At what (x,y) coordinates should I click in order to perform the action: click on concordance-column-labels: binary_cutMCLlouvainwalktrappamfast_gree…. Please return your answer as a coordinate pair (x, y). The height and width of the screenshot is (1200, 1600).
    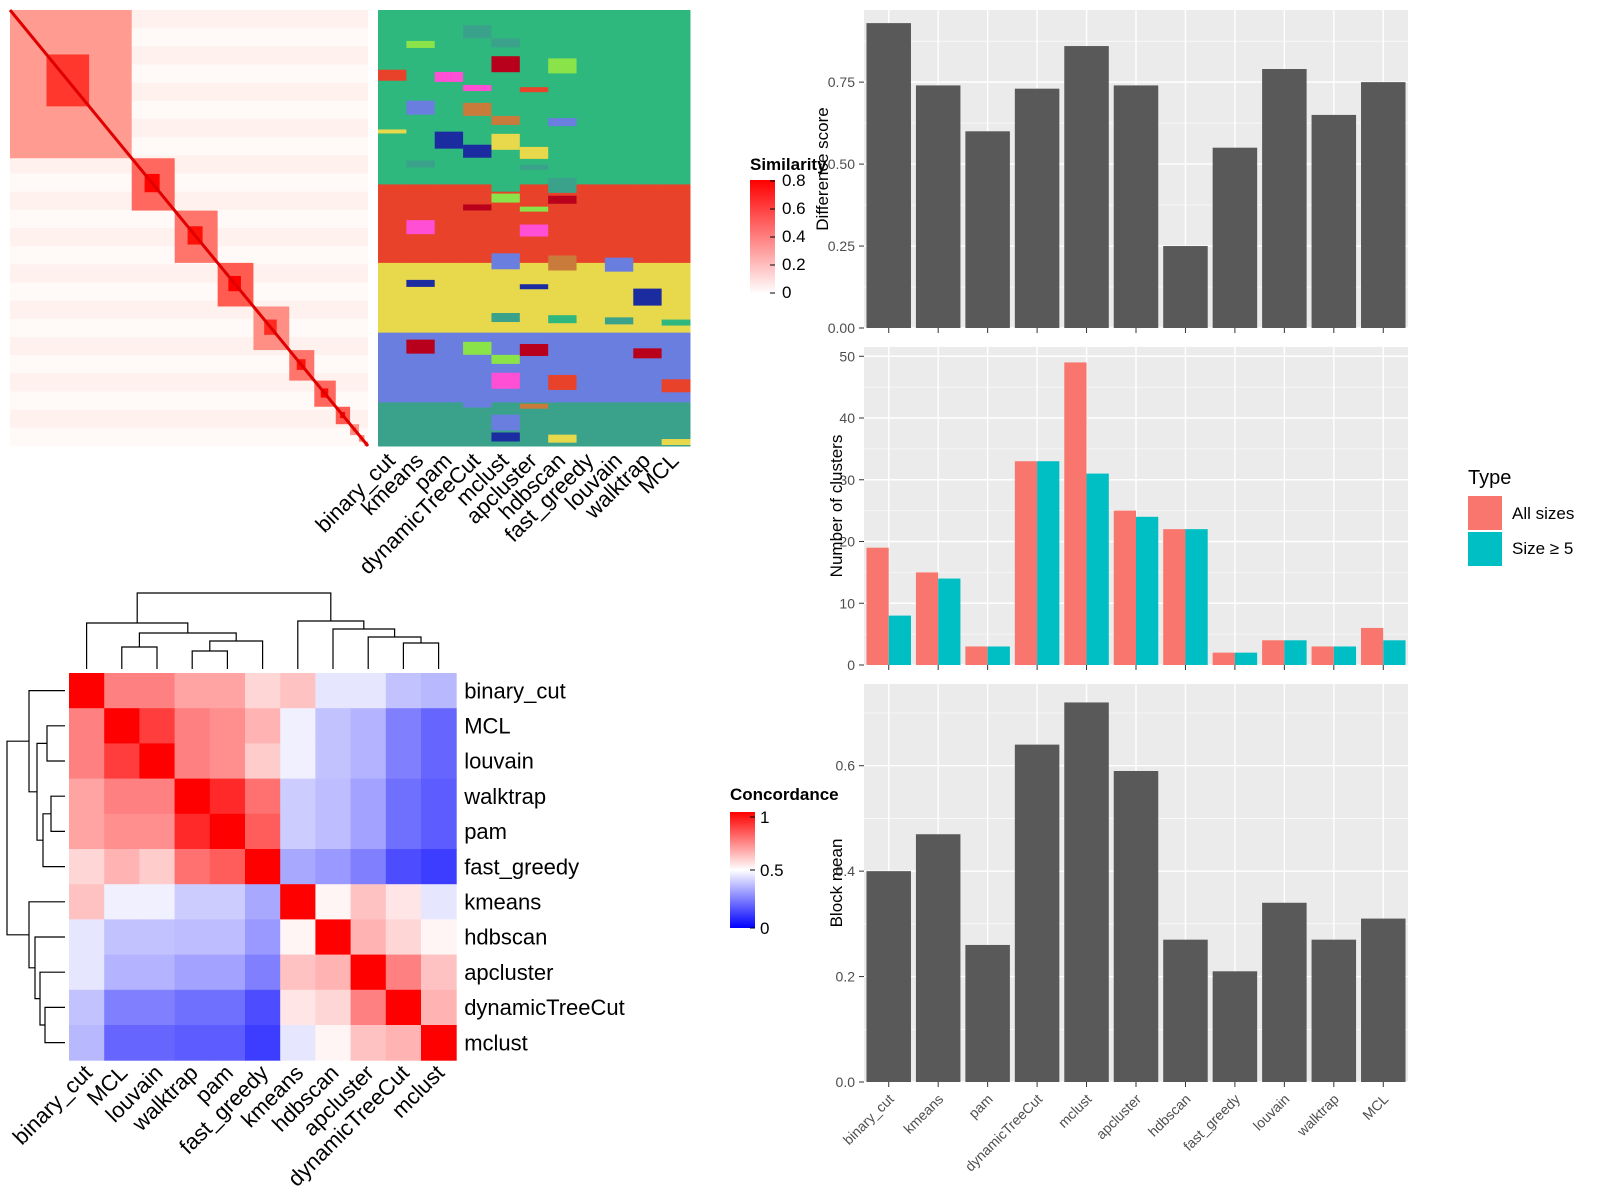
    Looking at the image, I should click on (228, 1125).